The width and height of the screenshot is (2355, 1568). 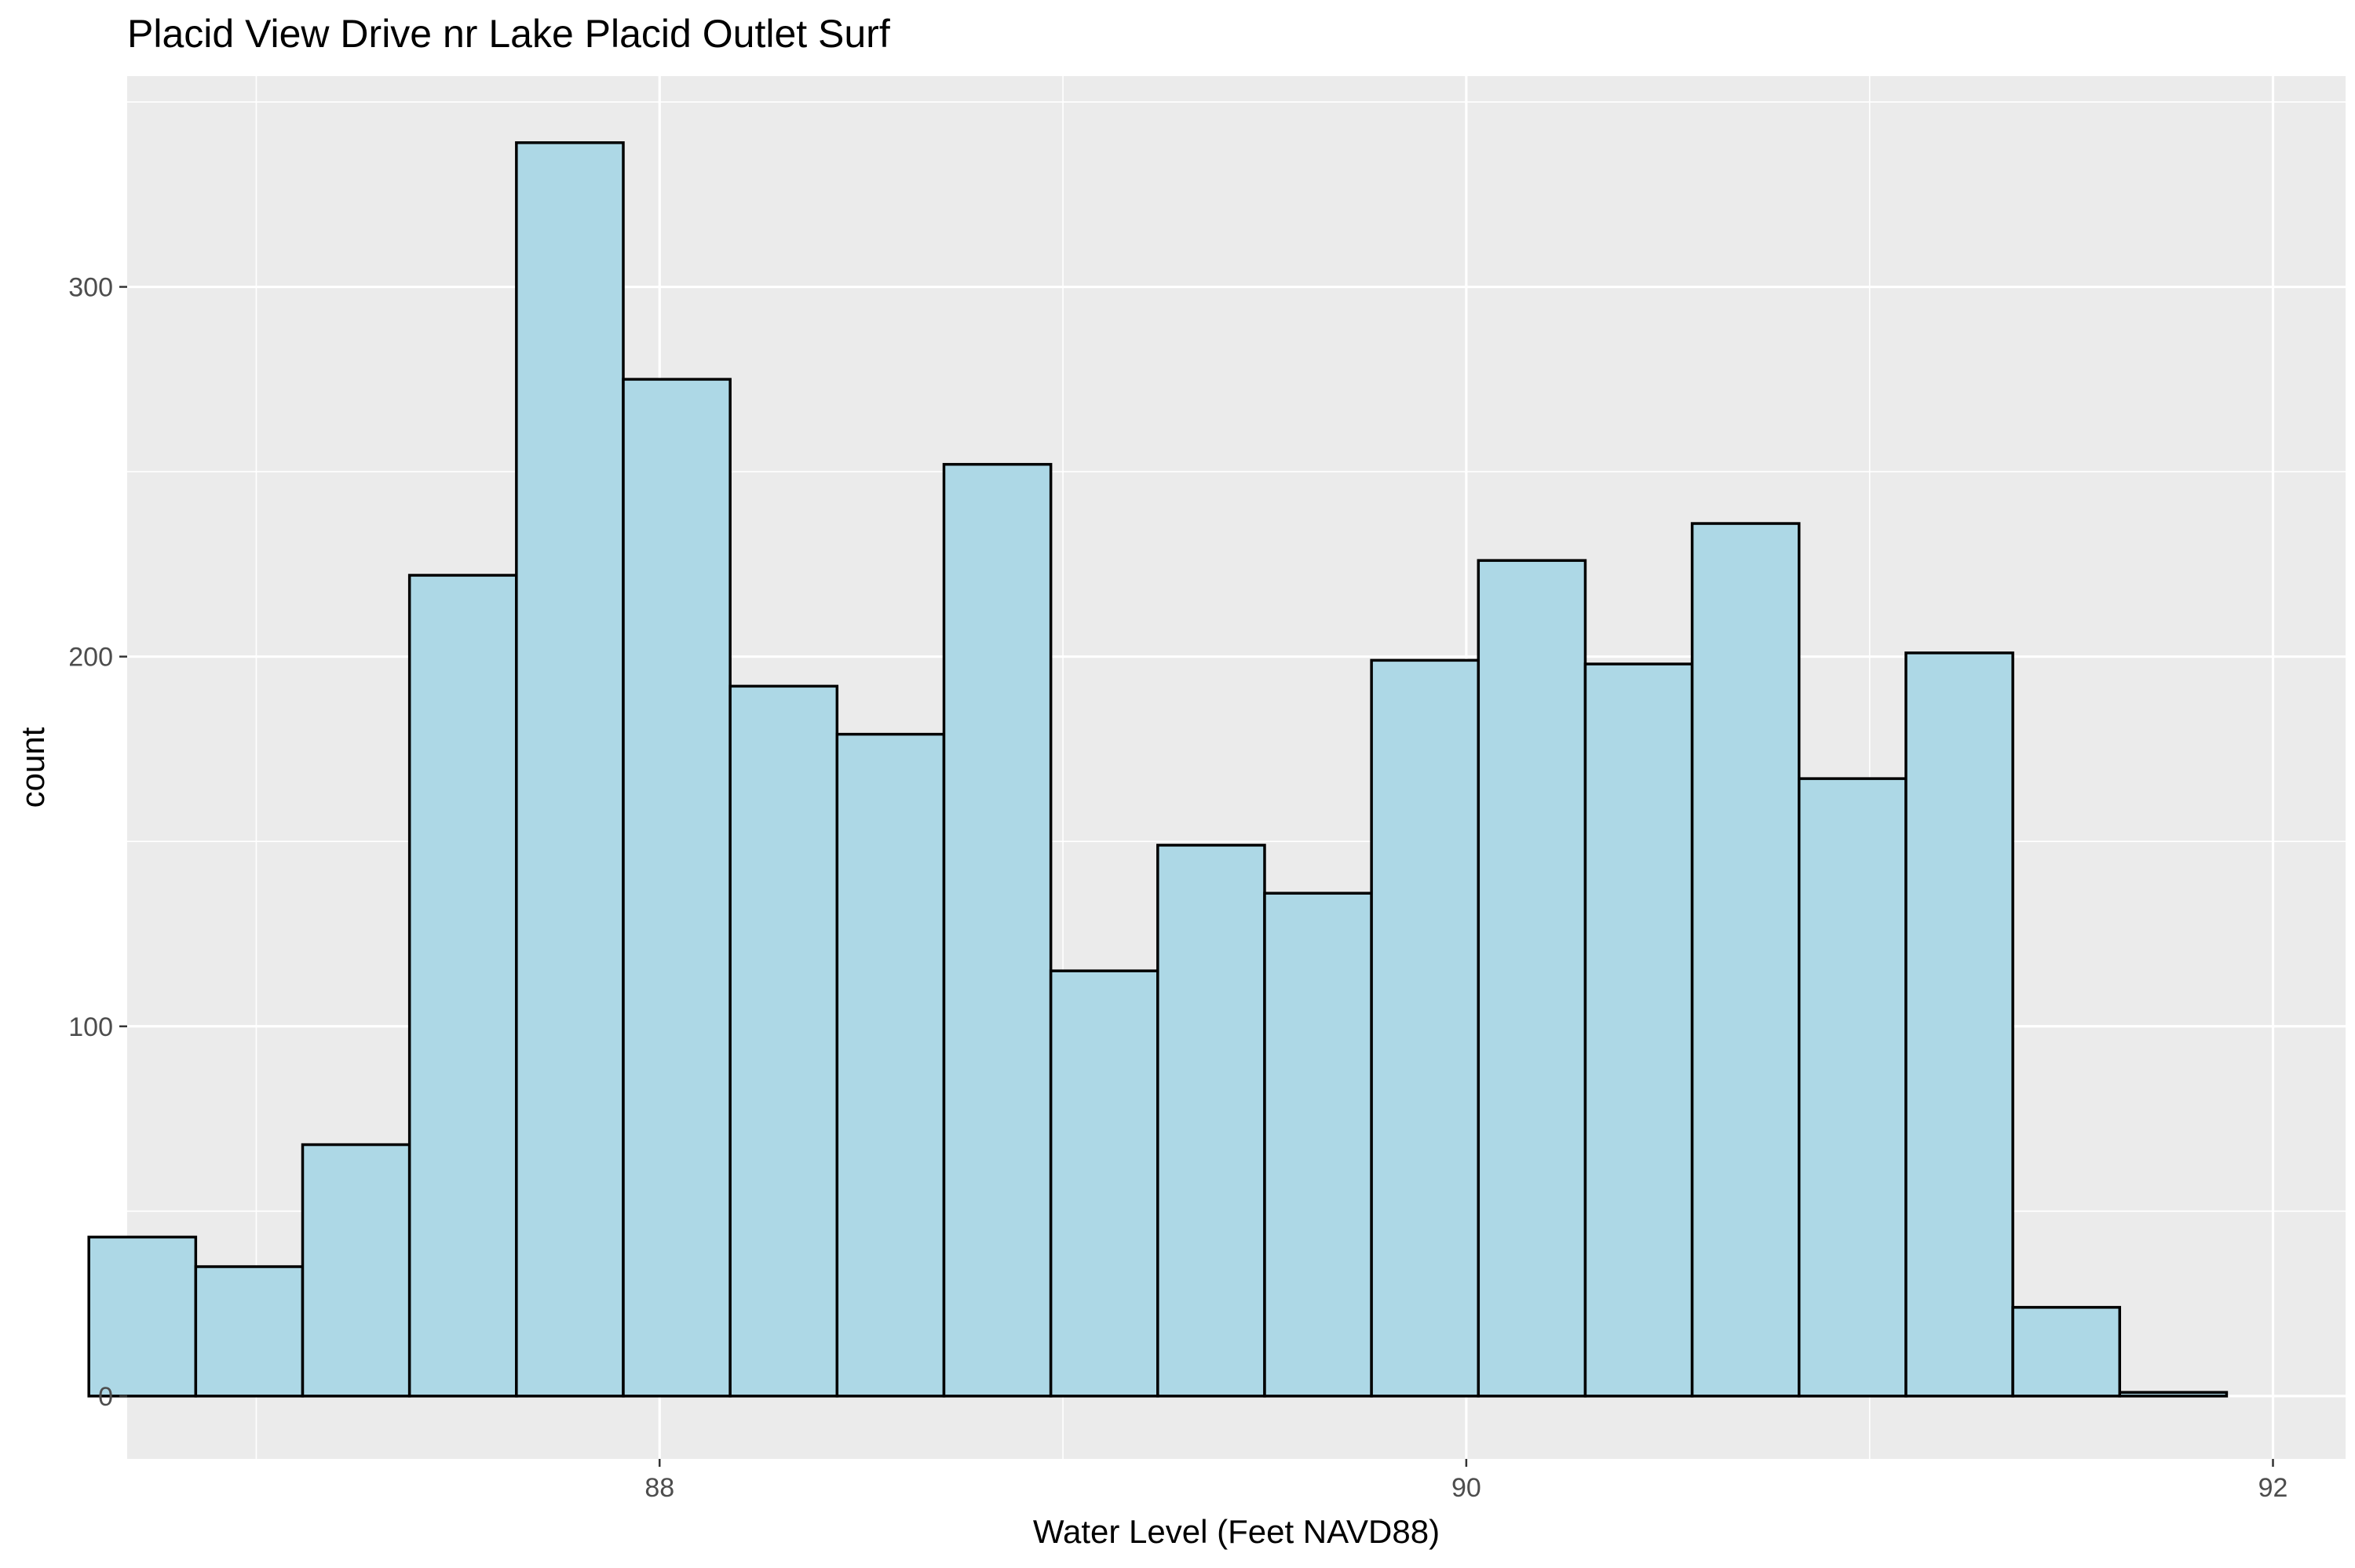 I want to click on y-axis-title: count, so click(x=32, y=767).